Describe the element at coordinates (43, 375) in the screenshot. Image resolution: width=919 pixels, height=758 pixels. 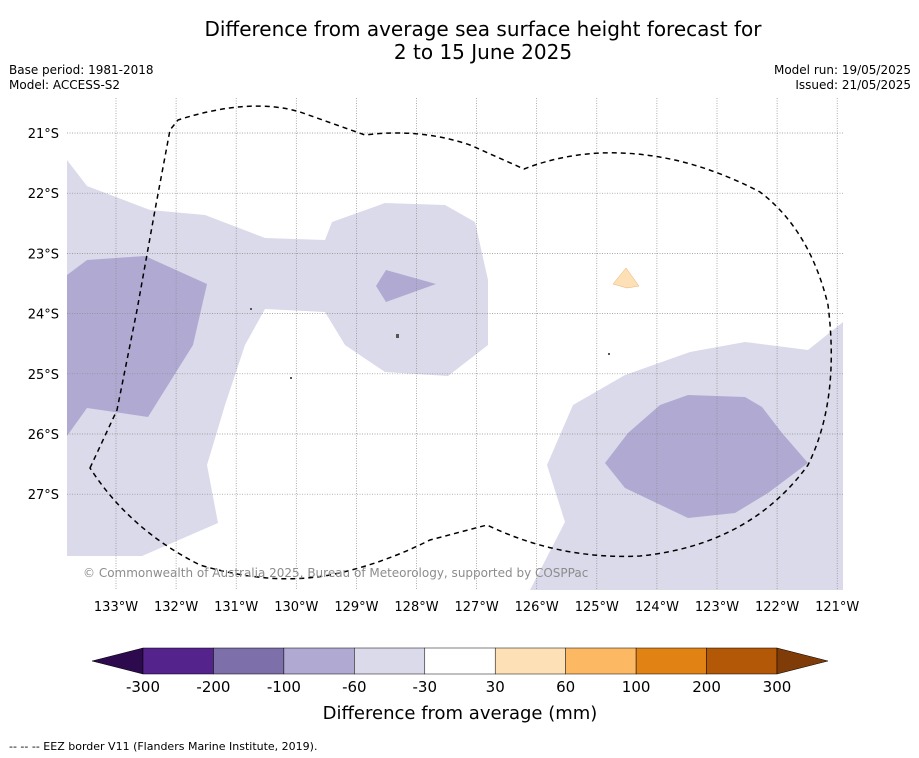
I see `lat-label: 25°S` at that location.